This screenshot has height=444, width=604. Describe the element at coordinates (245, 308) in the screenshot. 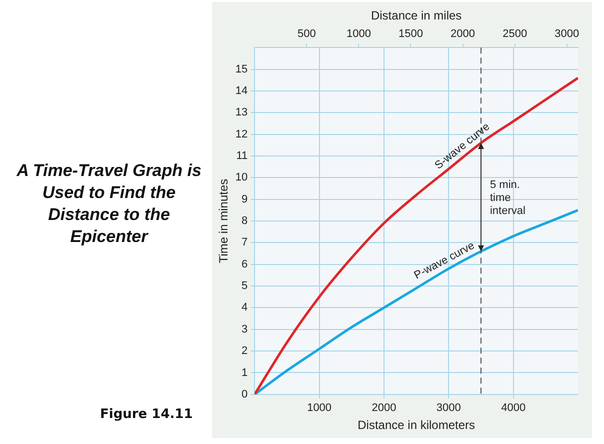

I see `y-tick-label: 4` at that location.